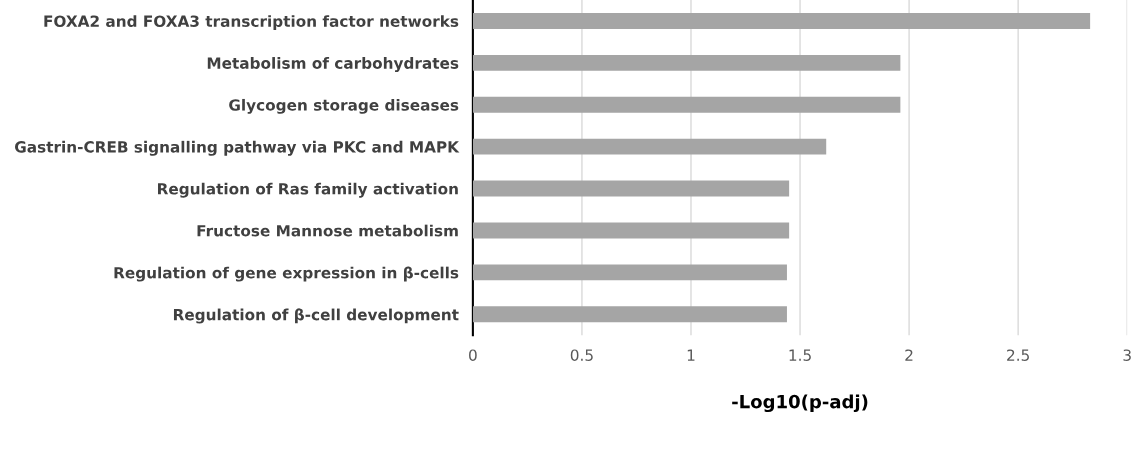 The image size is (1134, 453). Describe the element at coordinates (909, 355) in the screenshot. I see `x-tick-label: 2` at that location.